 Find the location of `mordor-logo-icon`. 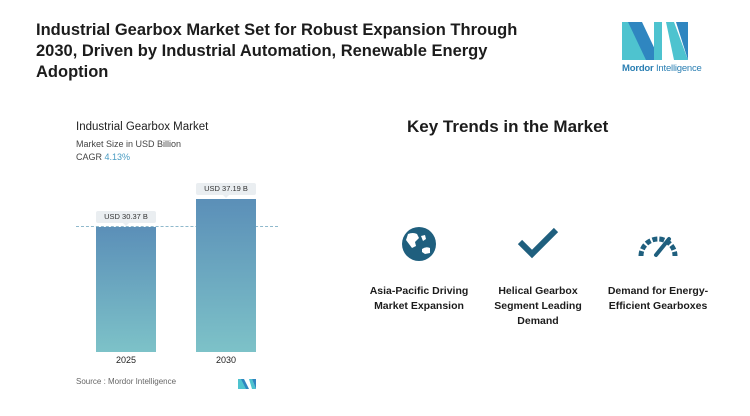

mordor-logo-icon is located at coordinates (655, 41).